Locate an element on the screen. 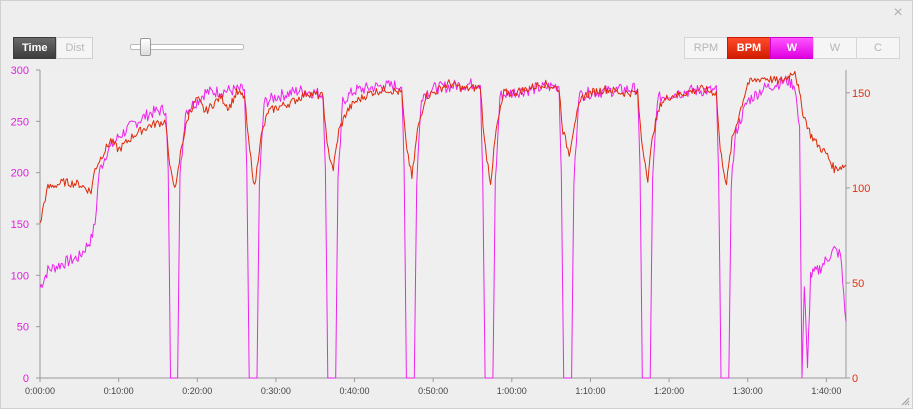 This screenshot has width=913, height=409. y-left-tick-label: 250 is located at coordinates (20, 122).